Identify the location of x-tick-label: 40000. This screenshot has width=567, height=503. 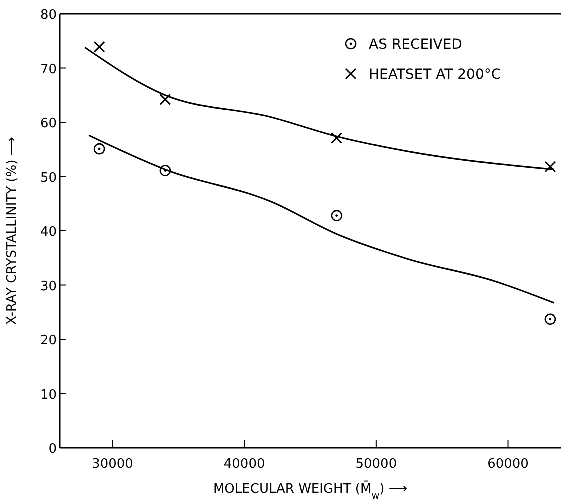
(245, 464).